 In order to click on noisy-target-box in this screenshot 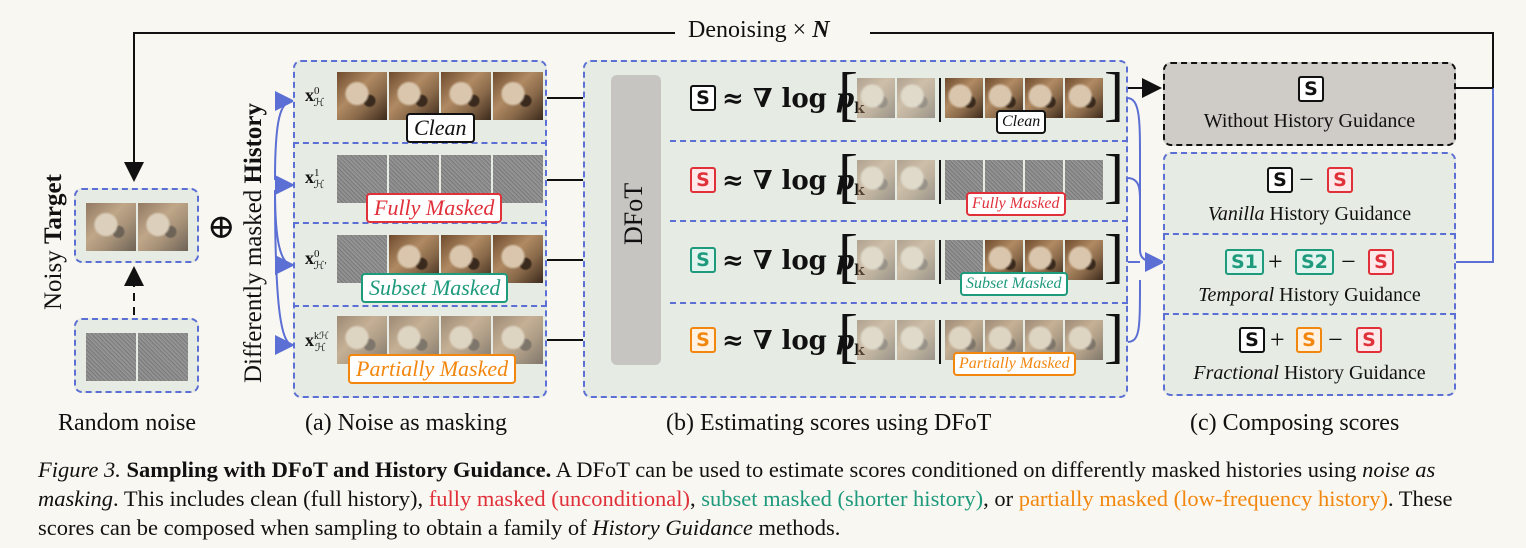, I will do `click(136, 225)`.